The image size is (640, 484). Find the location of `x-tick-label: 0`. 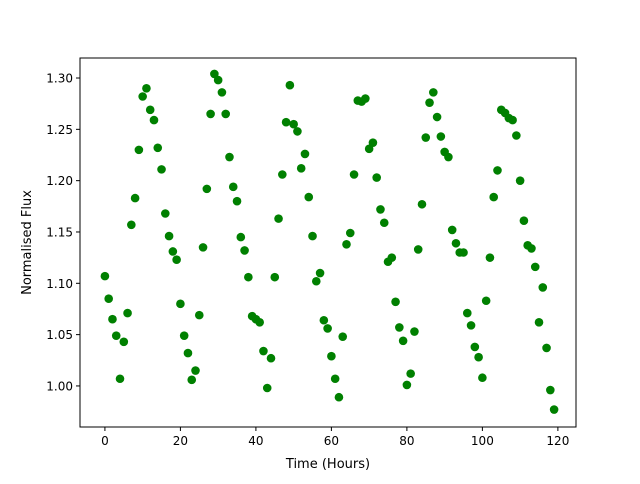

x-tick-label: 0 is located at coordinates (105, 441).